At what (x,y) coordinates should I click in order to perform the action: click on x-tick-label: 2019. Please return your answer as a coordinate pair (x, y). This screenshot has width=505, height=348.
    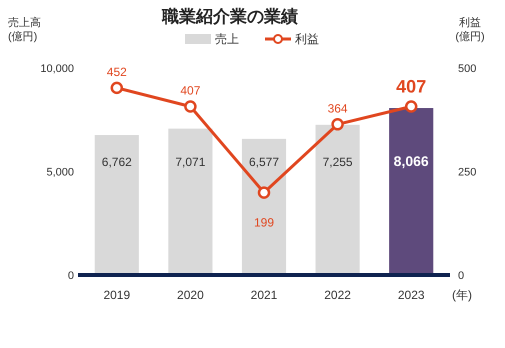
    Looking at the image, I should click on (116, 295).